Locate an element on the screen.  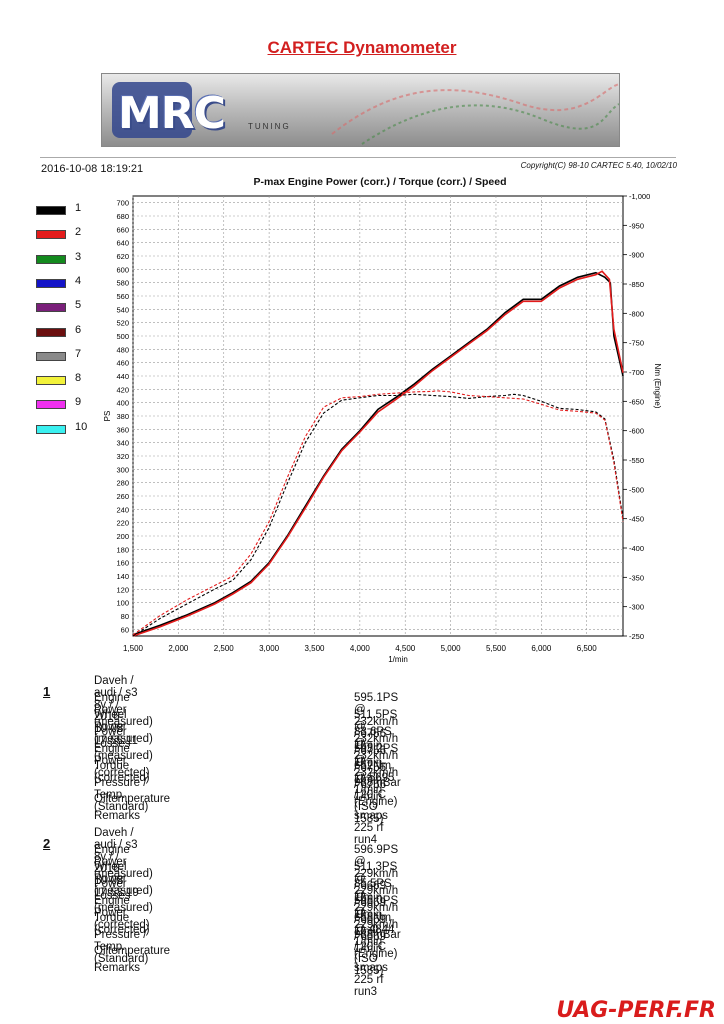
x-tick-label: 1,500 is located at coordinates (133, 648).